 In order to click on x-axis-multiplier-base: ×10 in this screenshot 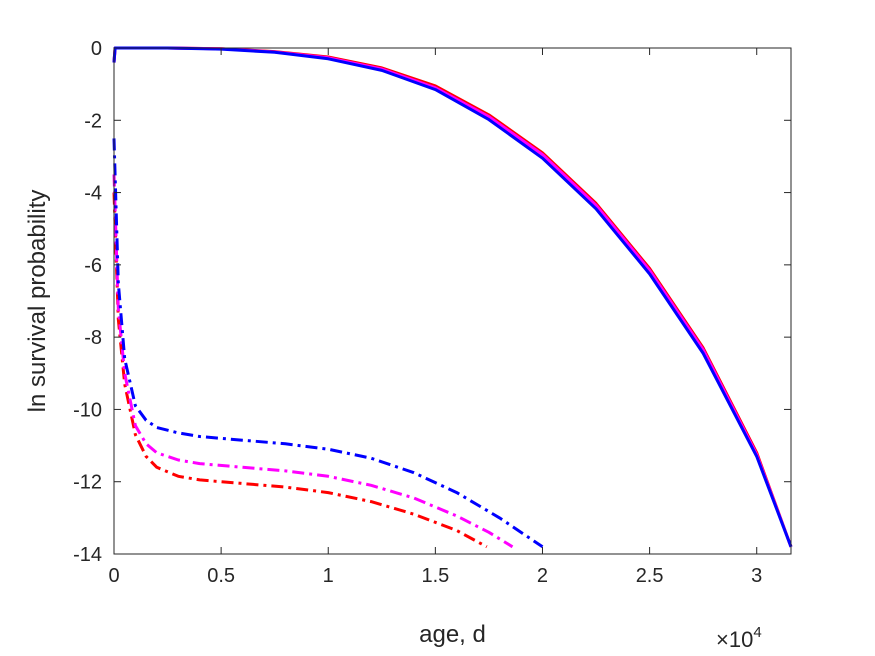, I will do `click(734, 639)`.